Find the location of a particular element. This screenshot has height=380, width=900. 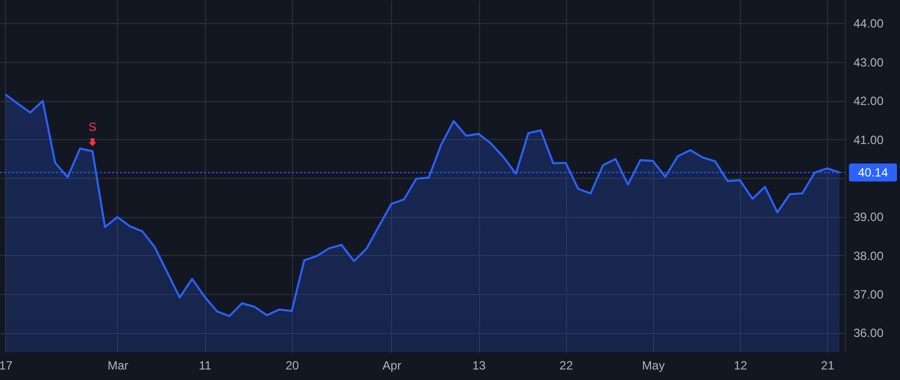

x-tick-label: 22 is located at coordinates (567, 365).